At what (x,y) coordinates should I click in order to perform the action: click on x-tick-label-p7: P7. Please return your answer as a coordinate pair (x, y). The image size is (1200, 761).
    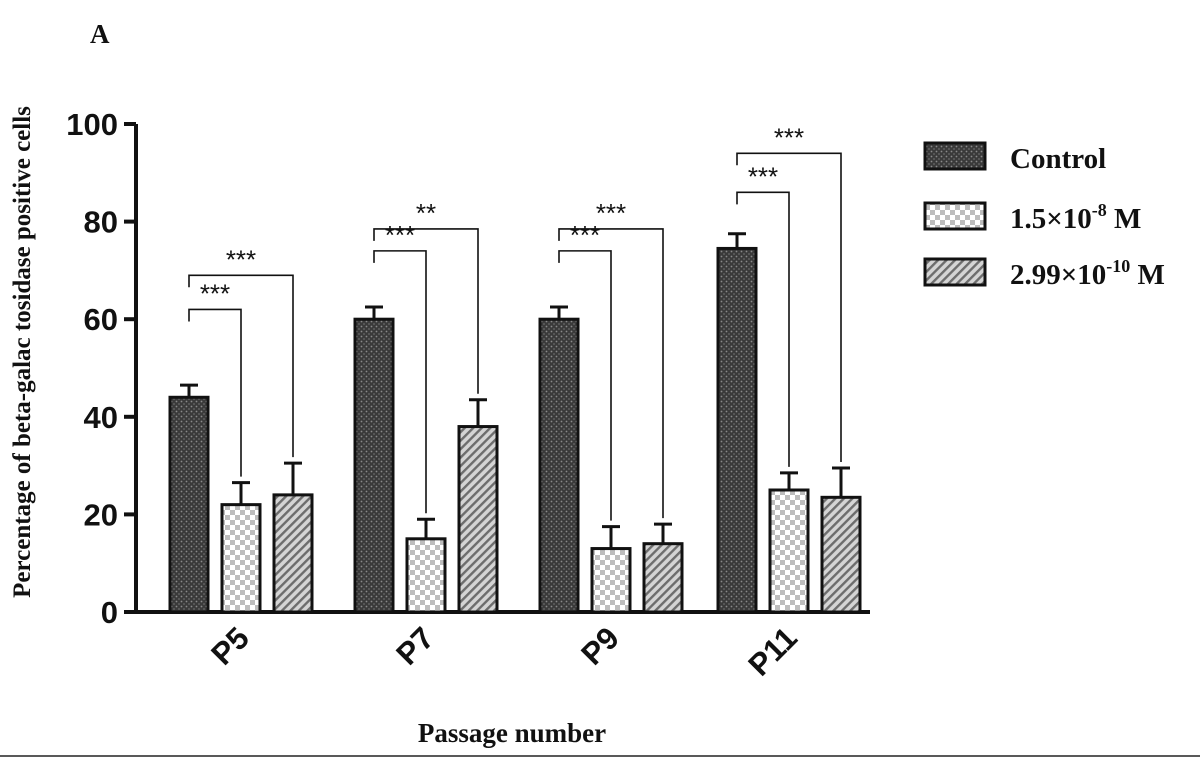
    Looking at the image, I should click on (415, 646).